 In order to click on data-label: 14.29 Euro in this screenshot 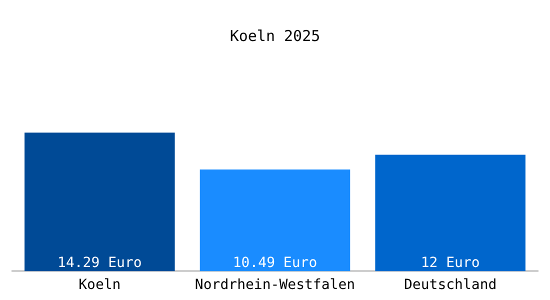, I will do `click(100, 262)`.